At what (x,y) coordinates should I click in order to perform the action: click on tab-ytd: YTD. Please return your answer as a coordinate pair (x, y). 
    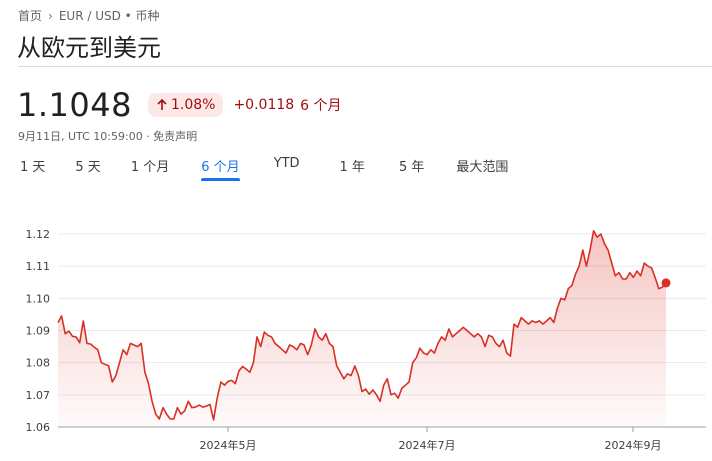
    Looking at the image, I should click on (286, 163).